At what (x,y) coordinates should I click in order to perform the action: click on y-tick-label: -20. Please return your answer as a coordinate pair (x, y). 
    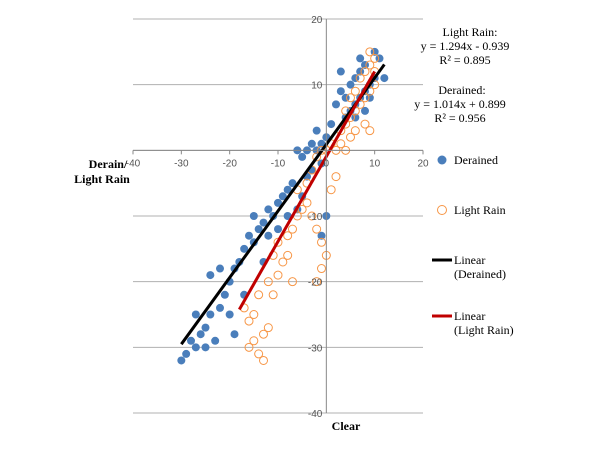
    Looking at the image, I should click on (315, 283).